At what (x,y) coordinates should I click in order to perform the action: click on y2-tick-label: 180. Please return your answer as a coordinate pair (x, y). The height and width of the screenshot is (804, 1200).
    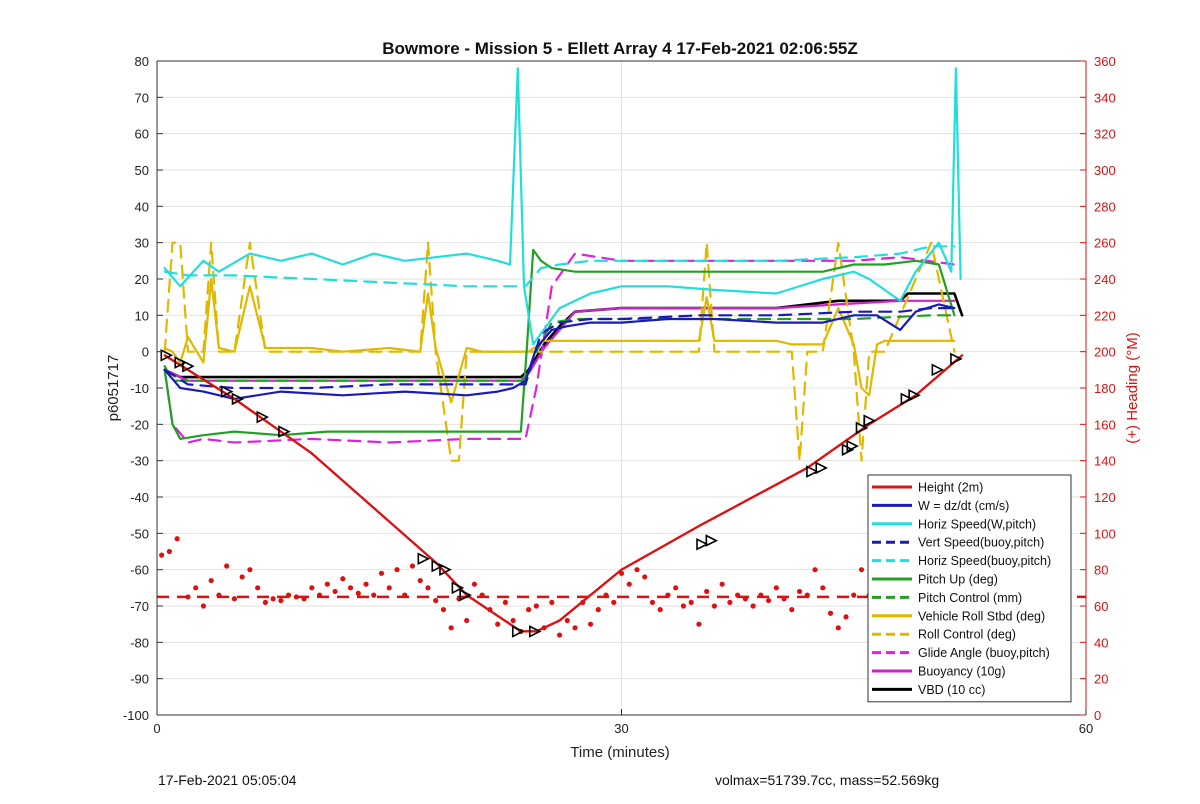
    Looking at the image, I should click on (1105, 388).